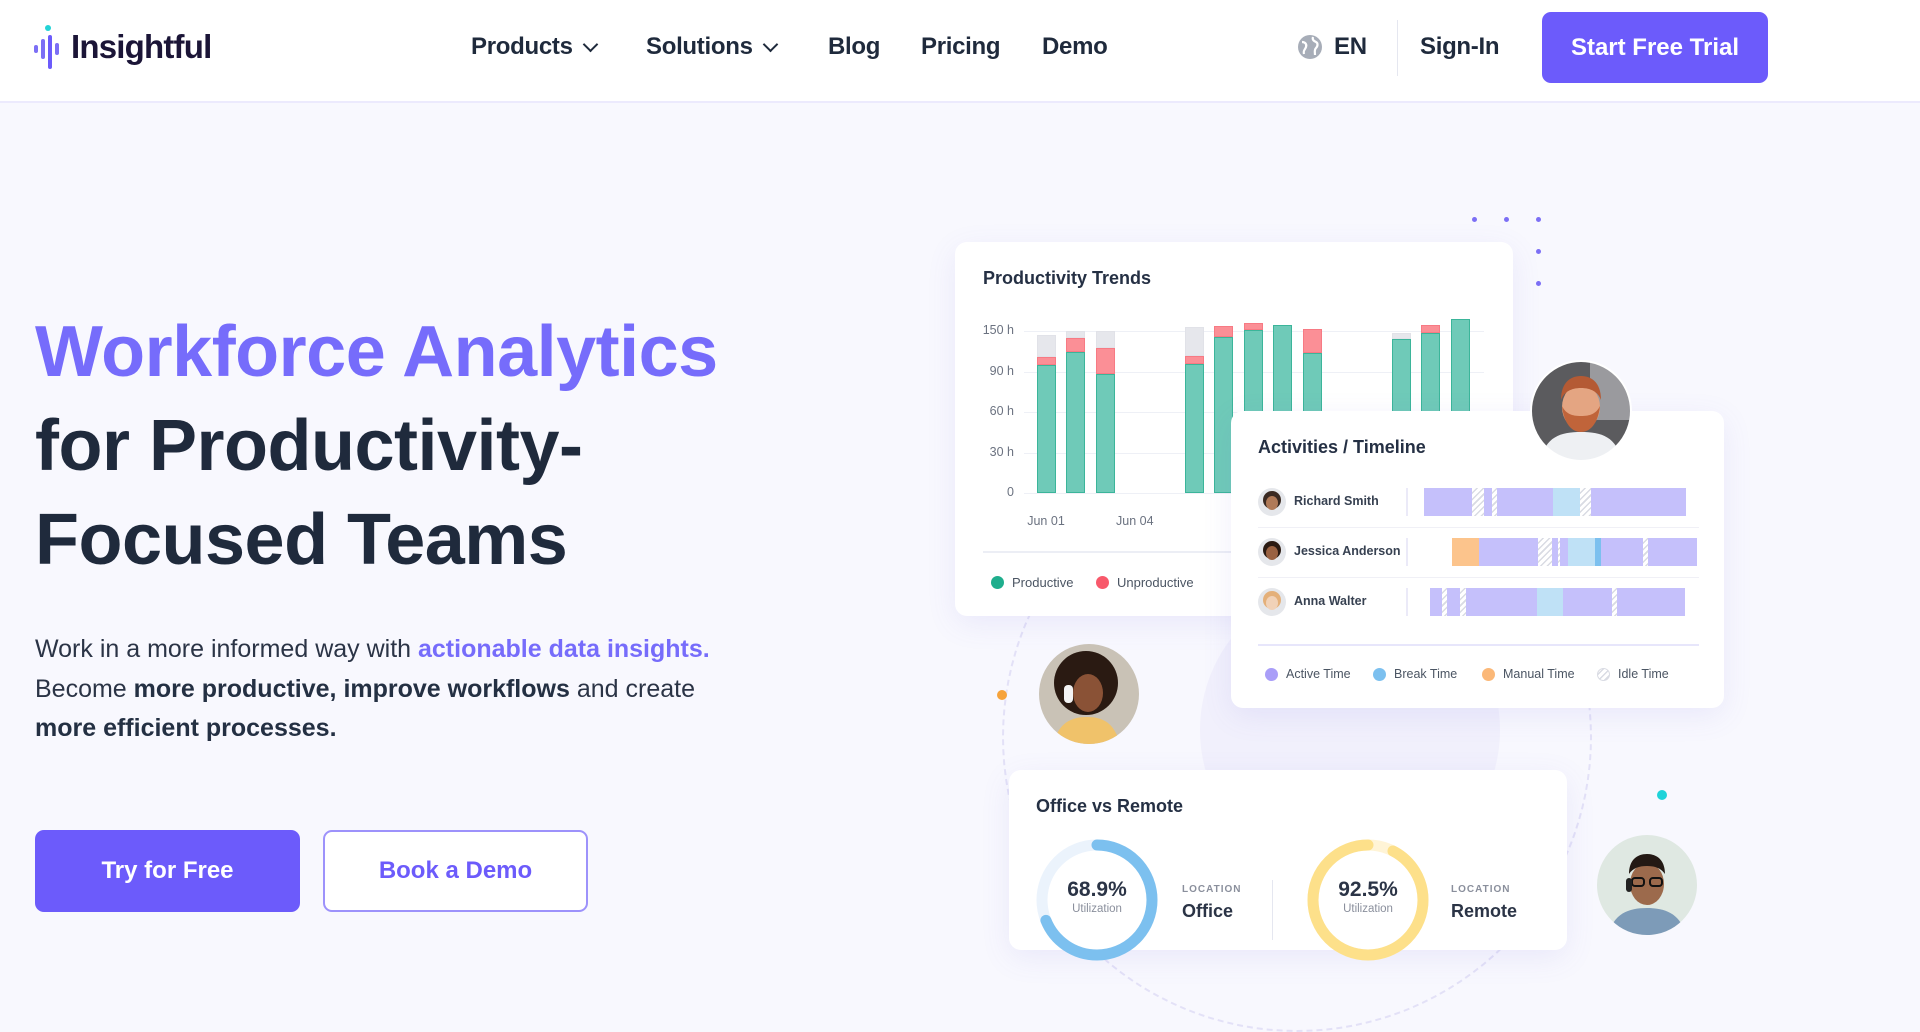  What do you see at coordinates (522, 46) in the screenshot?
I see `nav-label: Products` at bounding box center [522, 46].